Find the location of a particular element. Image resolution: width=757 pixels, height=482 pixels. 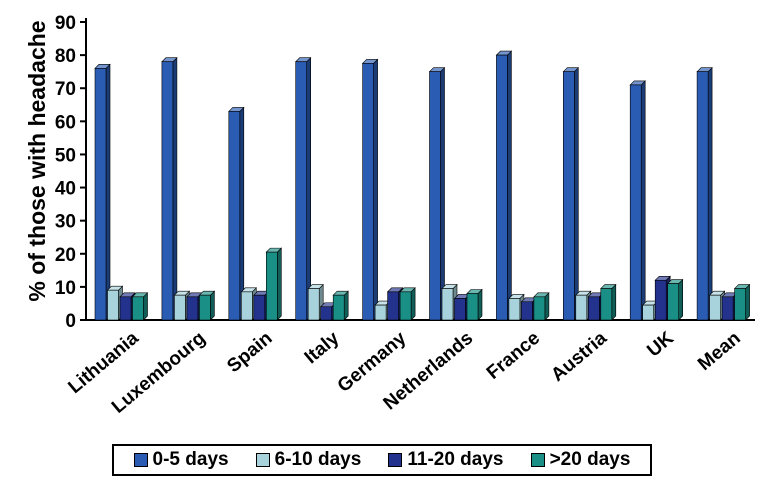

legend-swatch-over-20-days is located at coordinates (537, 460).